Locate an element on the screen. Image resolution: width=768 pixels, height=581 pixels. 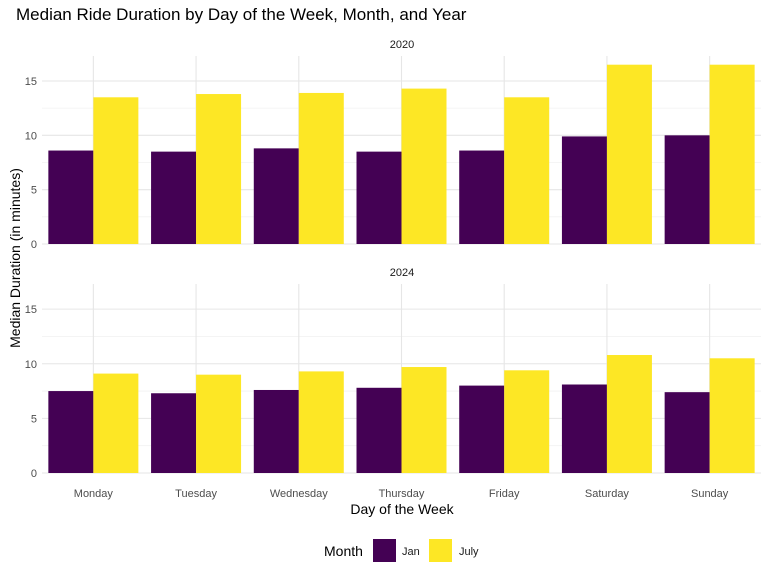
bar-jan-2020-sunday is located at coordinates (687, 189).